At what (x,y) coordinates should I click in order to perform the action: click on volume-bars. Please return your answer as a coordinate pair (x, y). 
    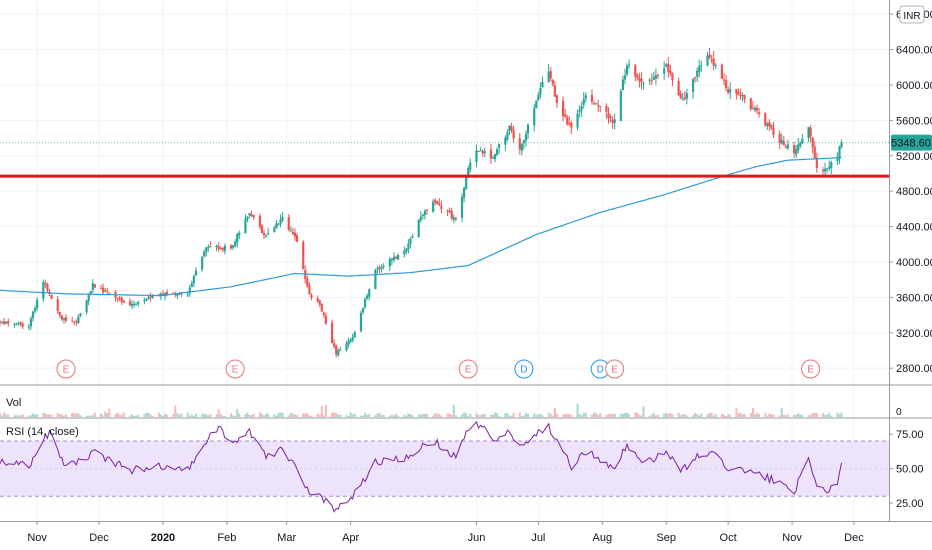
    Looking at the image, I should click on (421, 410).